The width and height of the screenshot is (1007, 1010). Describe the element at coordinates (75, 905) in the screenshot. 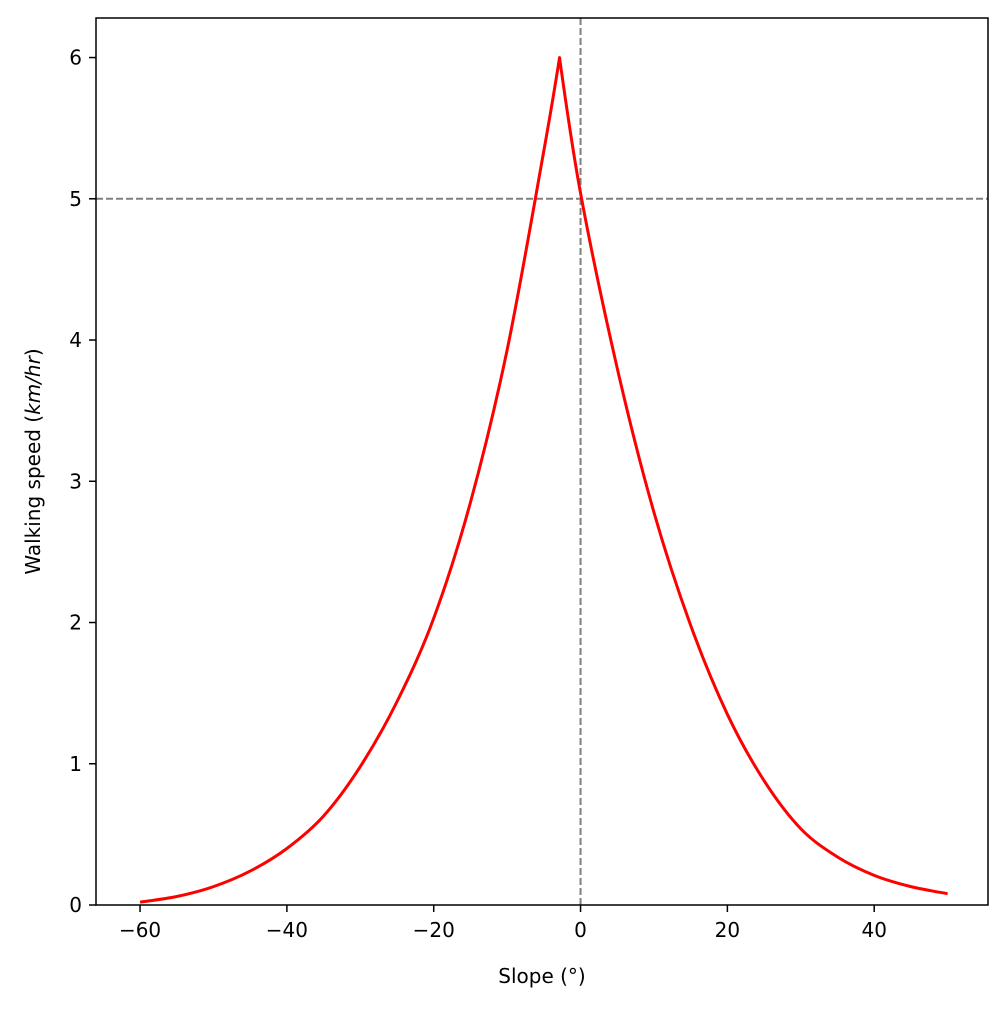

I see `y-tick-label: 0` at that location.